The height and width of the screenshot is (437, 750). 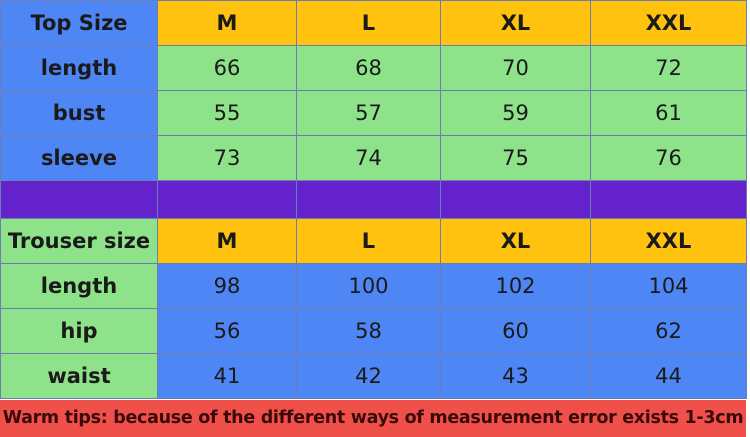 I want to click on table-row: length 98 100 102 104, so click(x=373, y=286).